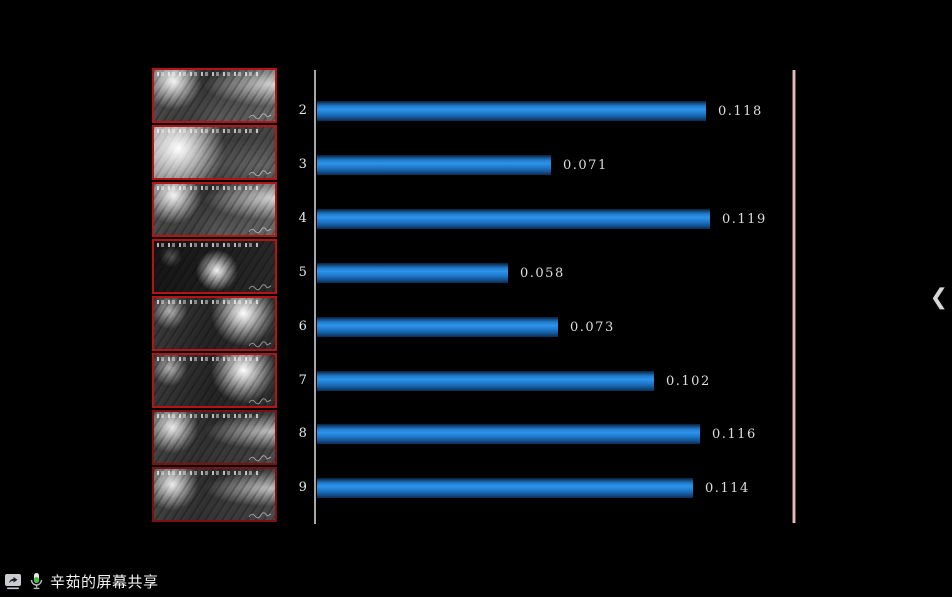 The height and width of the screenshot is (597, 952). I want to click on bar-value-label: 0.116, so click(734, 435).